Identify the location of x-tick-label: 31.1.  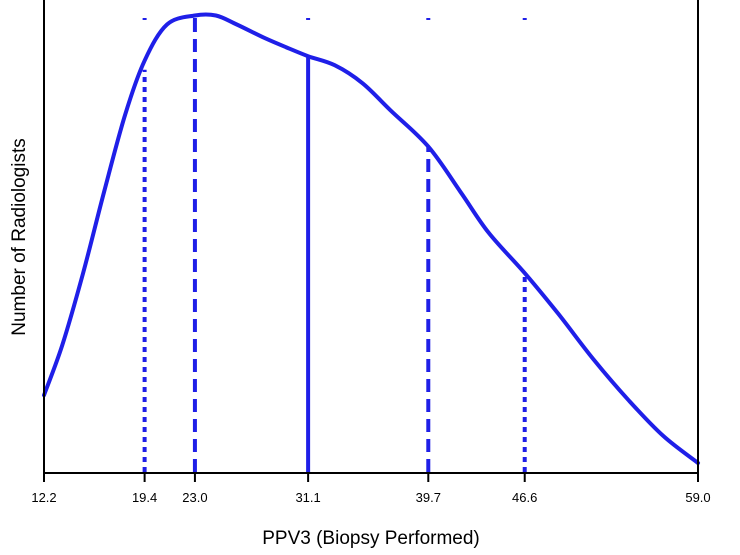
(307, 497).